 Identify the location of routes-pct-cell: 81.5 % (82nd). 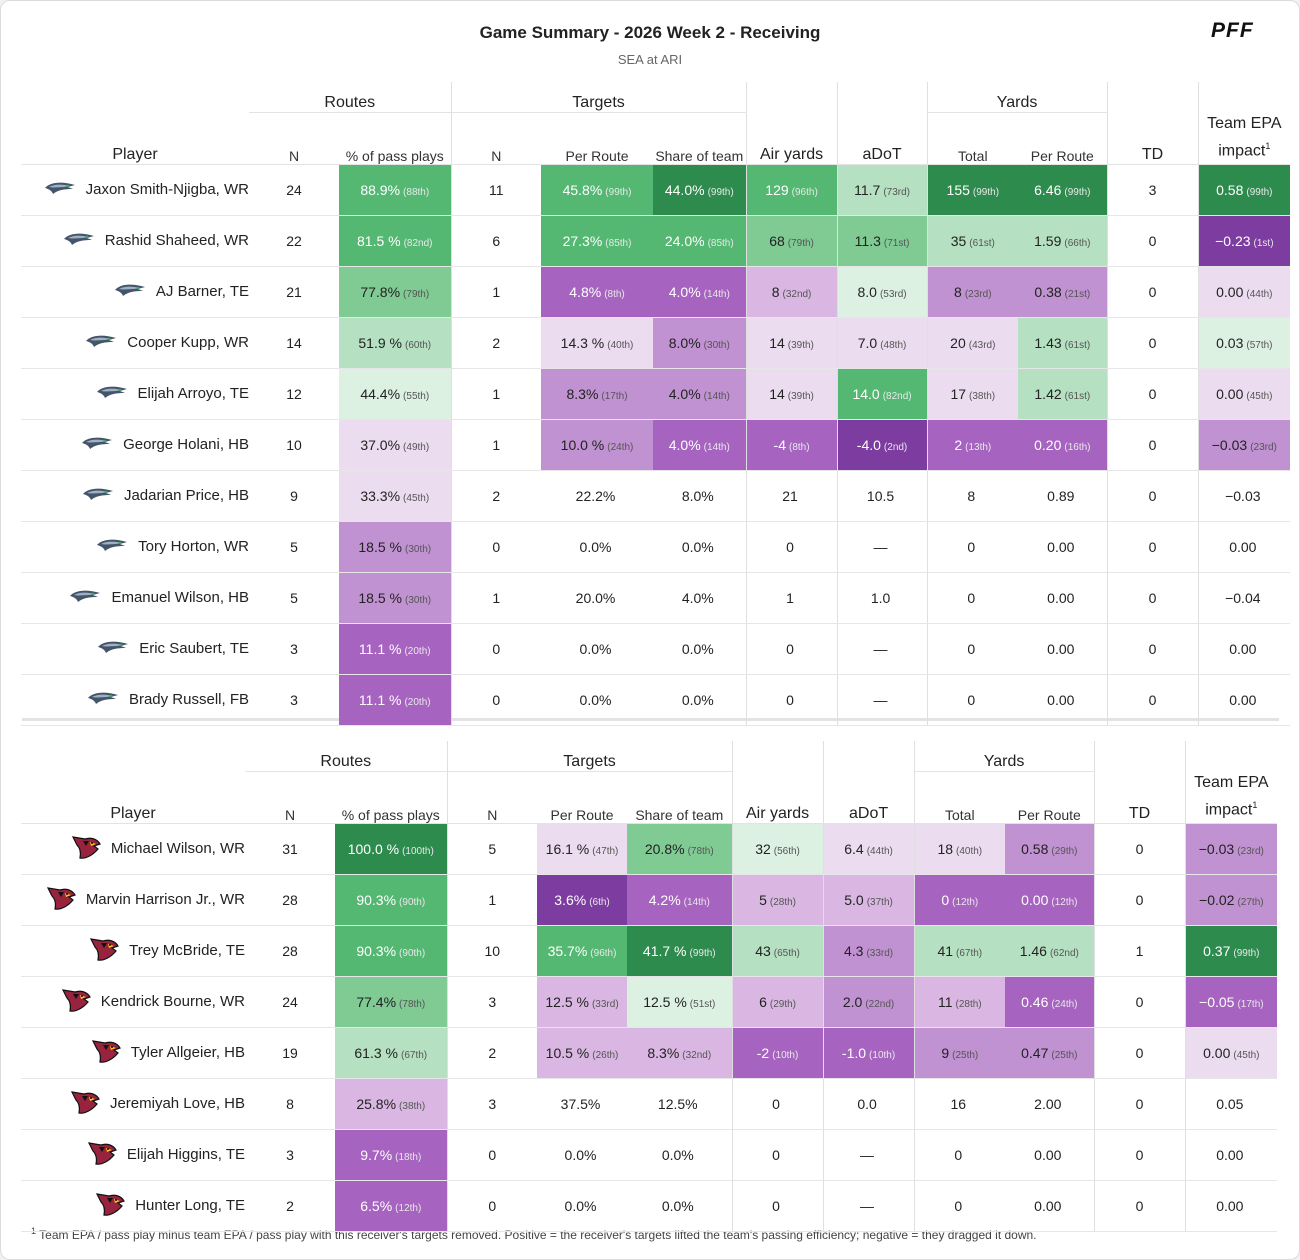
(395, 241).